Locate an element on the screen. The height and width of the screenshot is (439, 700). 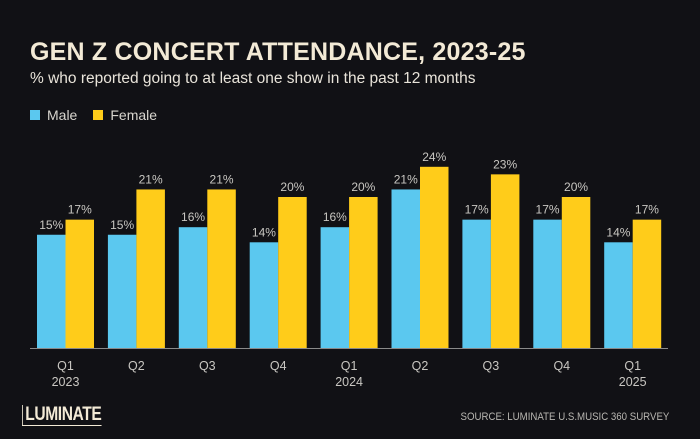
x-tick-label-year-8: 2025 is located at coordinates (633, 382).